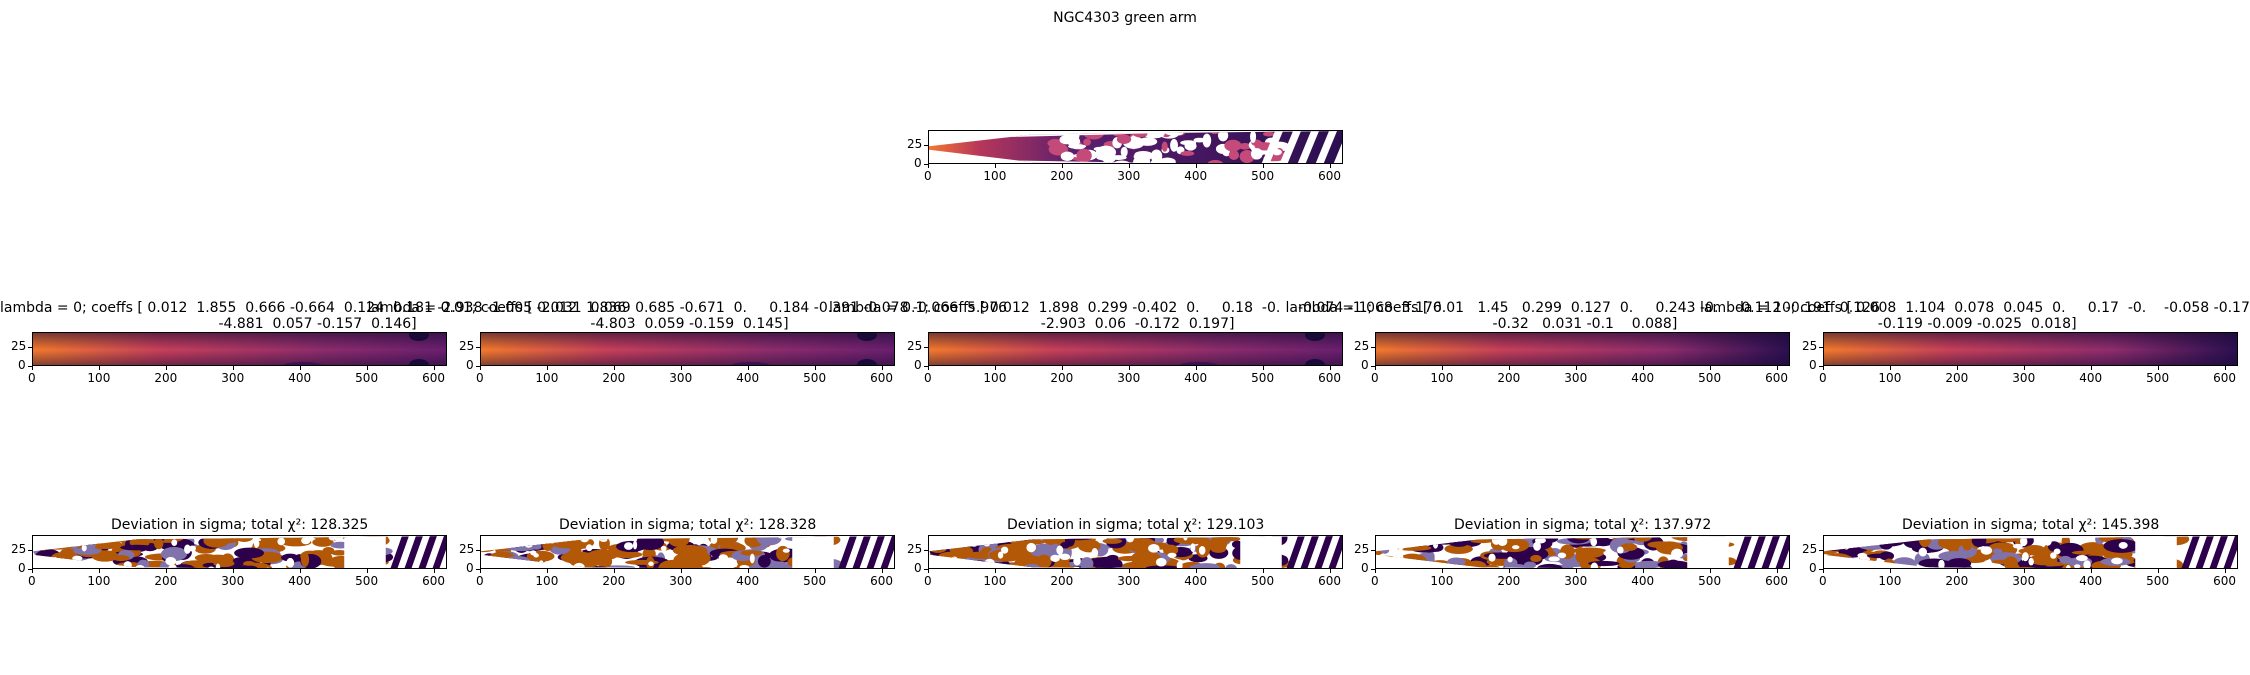 Image resolution: width=2250 pixels, height=675 pixels. What do you see at coordinates (239, 349) in the screenshot?
I see `model1-image` at bounding box center [239, 349].